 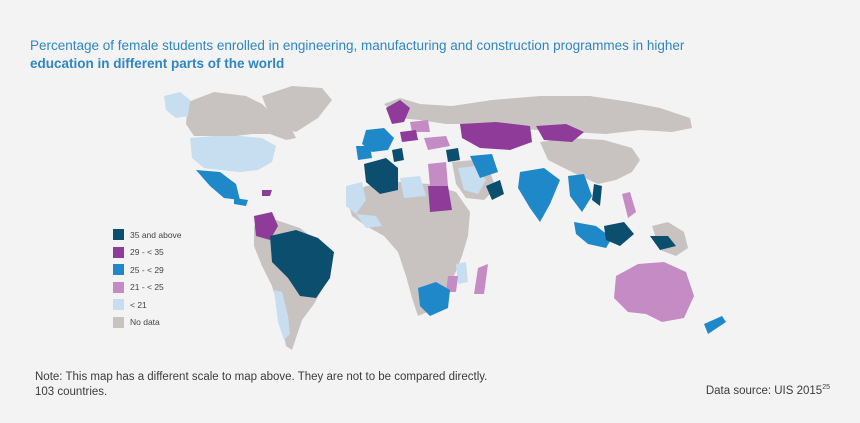 I want to click on colombia-venezuela, so click(x=266, y=226).